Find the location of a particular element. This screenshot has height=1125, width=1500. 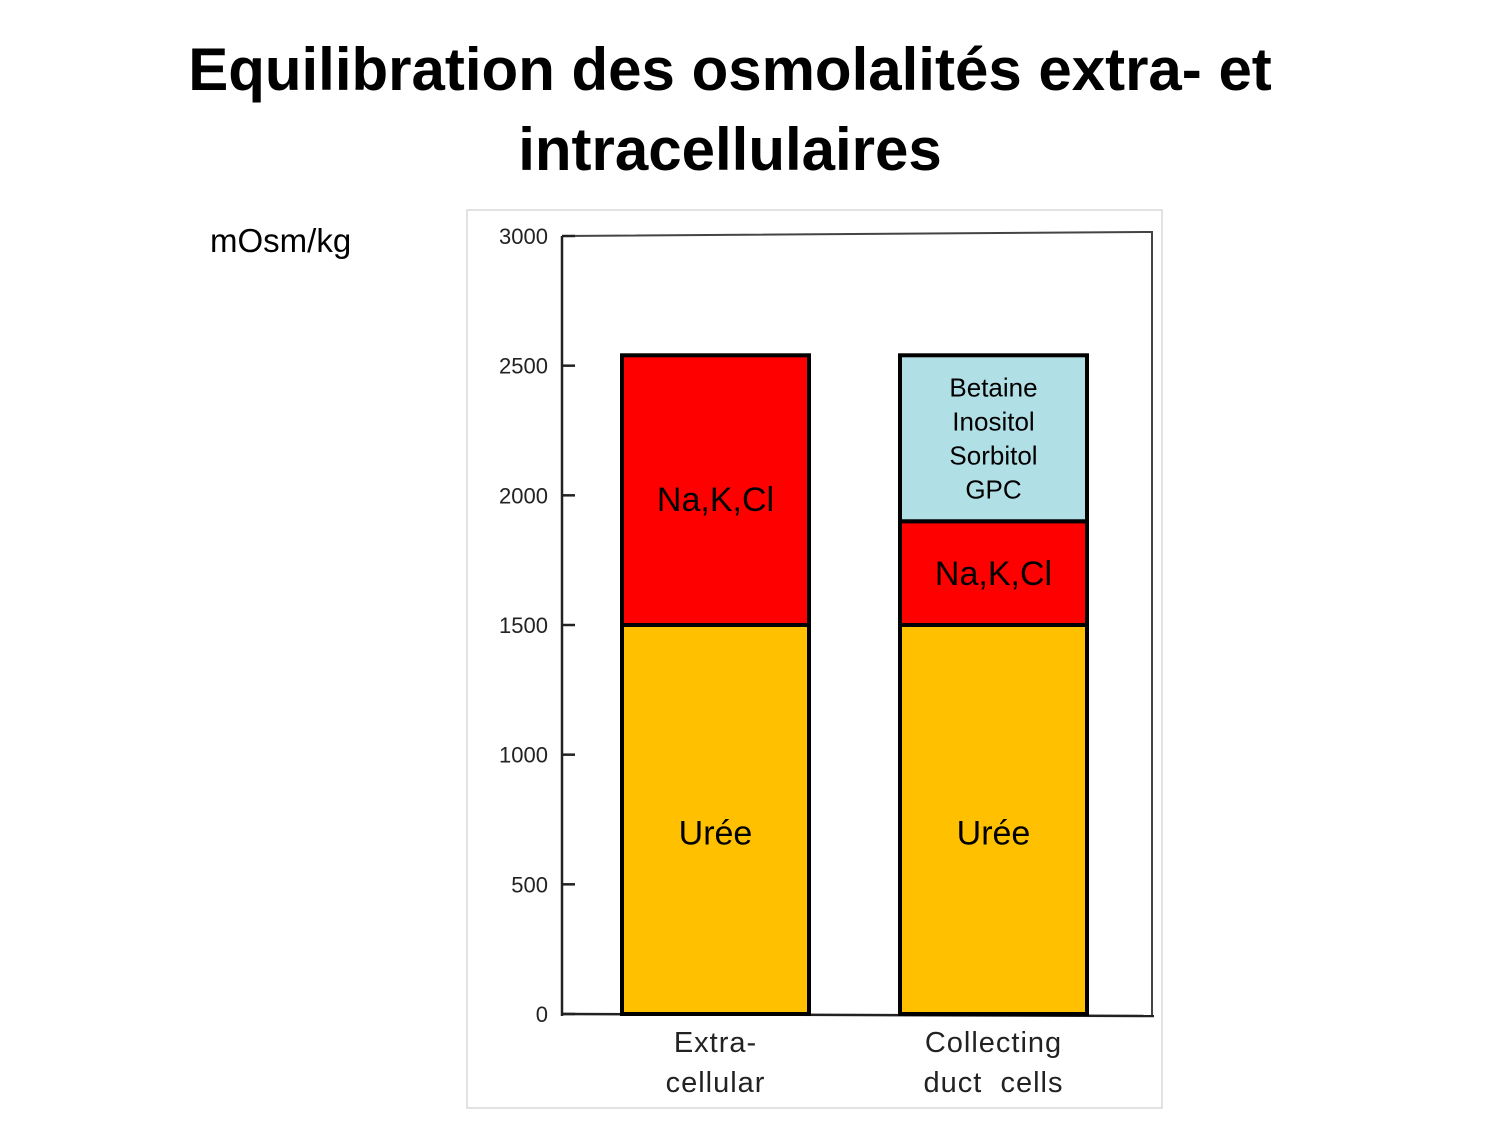

bar-segment-label: Betaine is located at coordinates (993, 387).